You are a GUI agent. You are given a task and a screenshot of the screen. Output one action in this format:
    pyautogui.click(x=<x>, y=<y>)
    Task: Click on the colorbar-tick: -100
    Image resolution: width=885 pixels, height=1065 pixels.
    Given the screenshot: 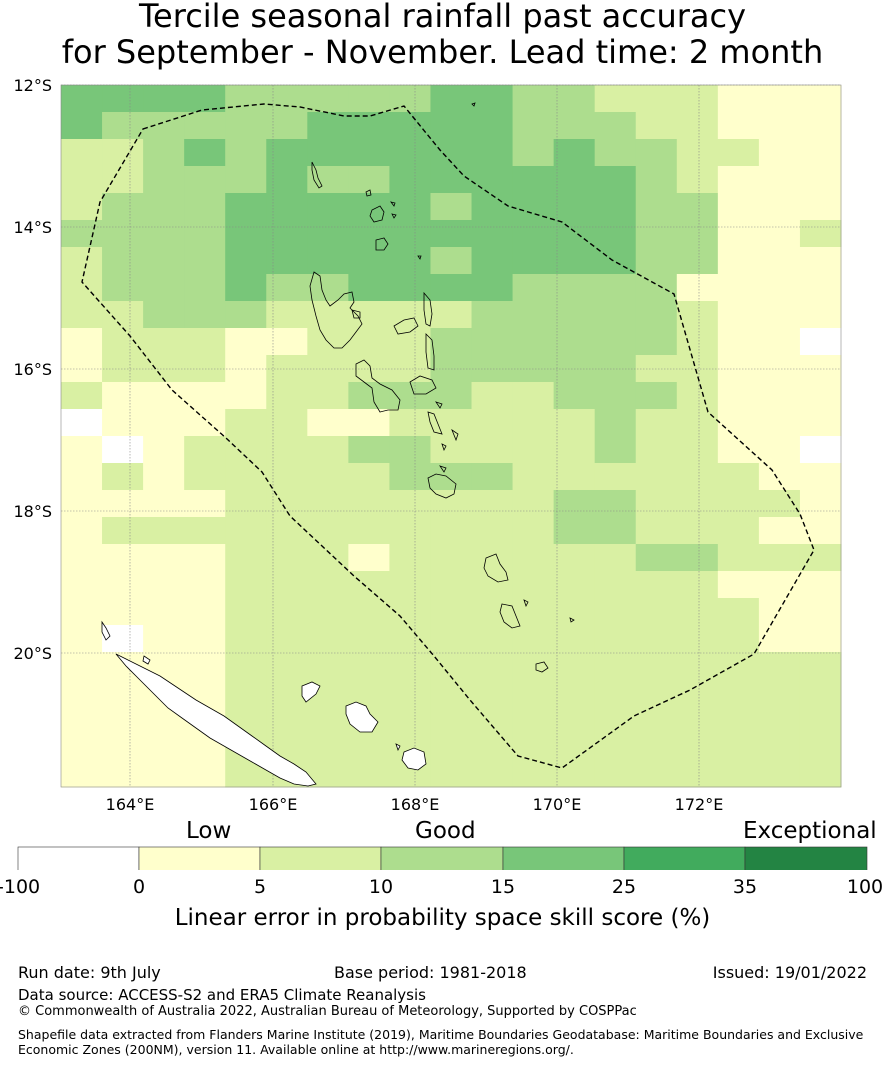 What is the action you would take?
    pyautogui.click(x=20, y=887)
    